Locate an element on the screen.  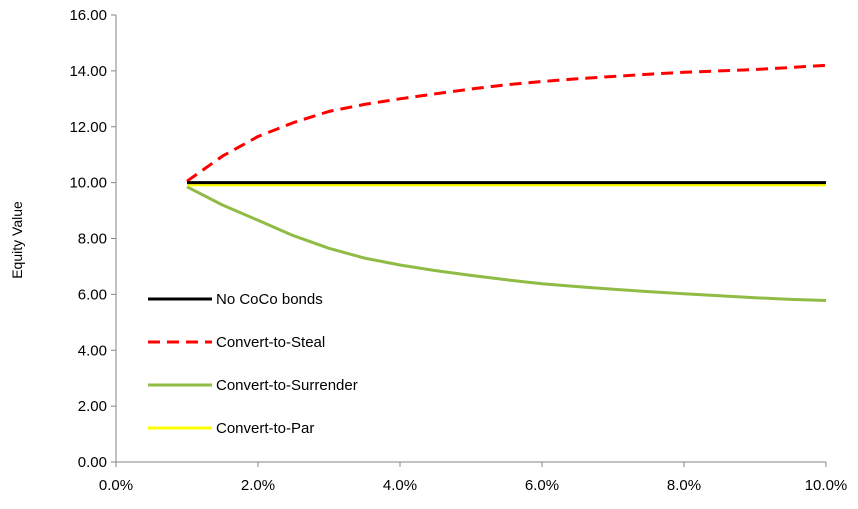
legend-label: Convert-to-Steal is located at coordinates (270, 342).